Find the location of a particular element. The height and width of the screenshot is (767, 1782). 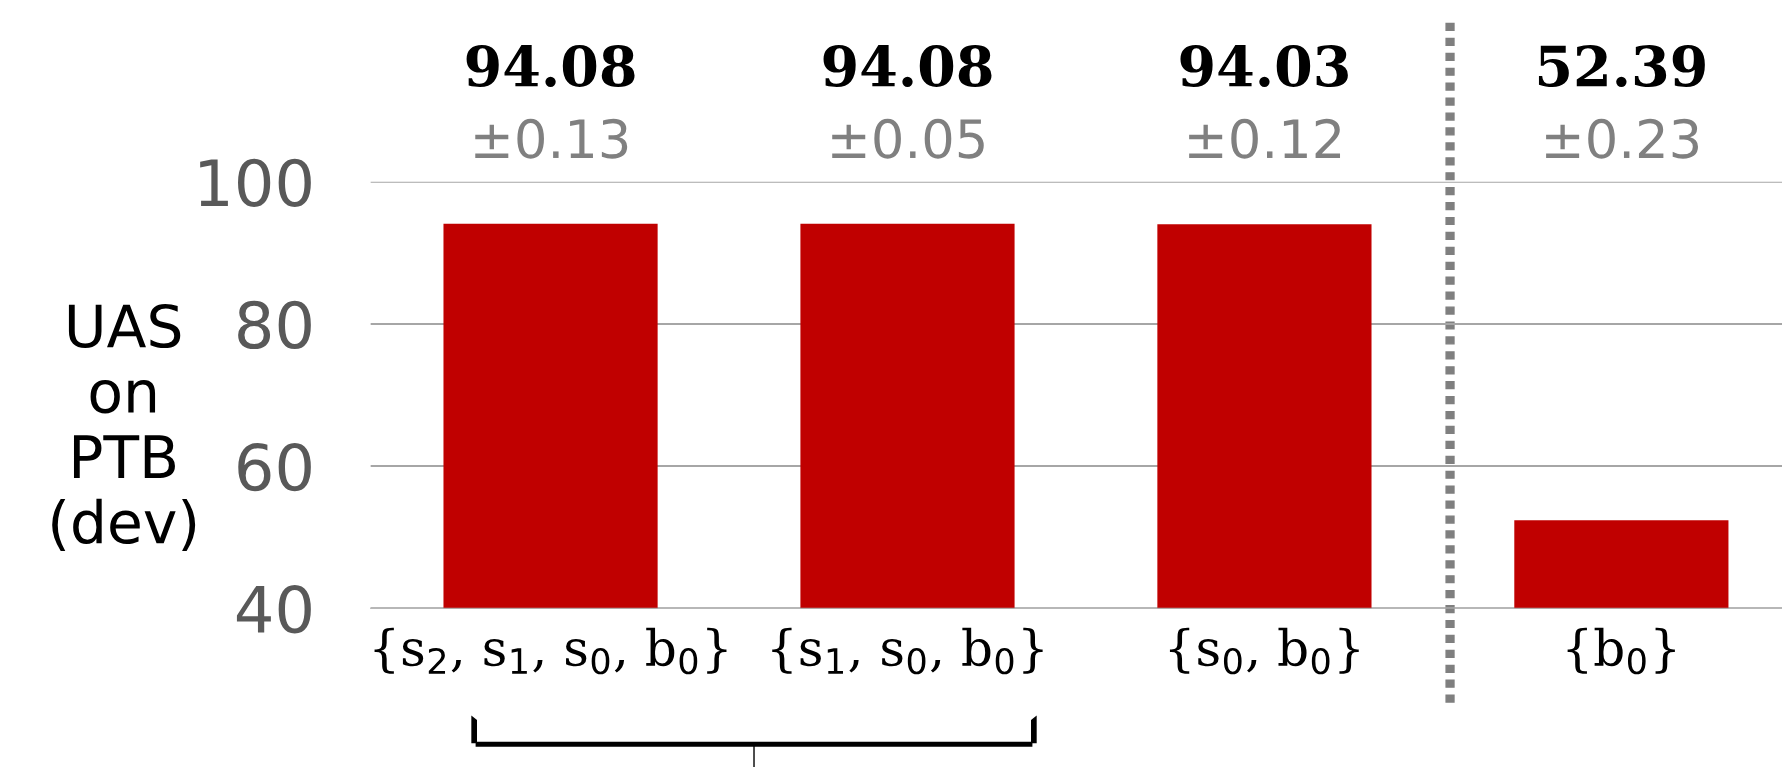

x-tick-label: {s$_{1}$, s$_{0}$, b$_{0}$} is located at coordinates (907, 651).